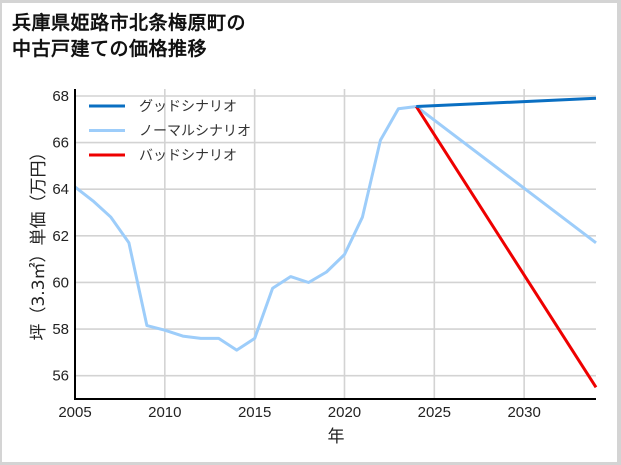 Image resolution: width=621 pixels, height=465 pixels. I want to click on x-tick-label: 2020, so click(344, 412).